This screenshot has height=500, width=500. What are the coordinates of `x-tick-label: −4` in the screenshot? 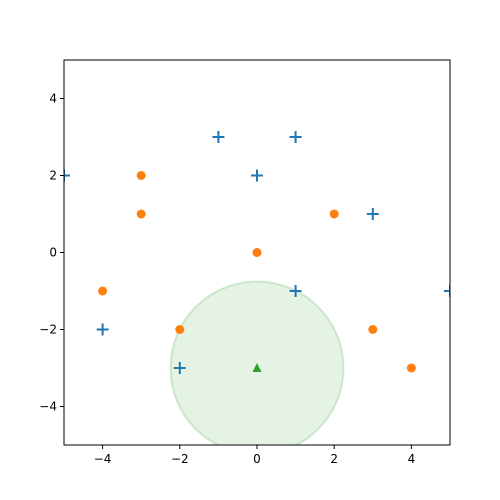 It's located at (103, 459).